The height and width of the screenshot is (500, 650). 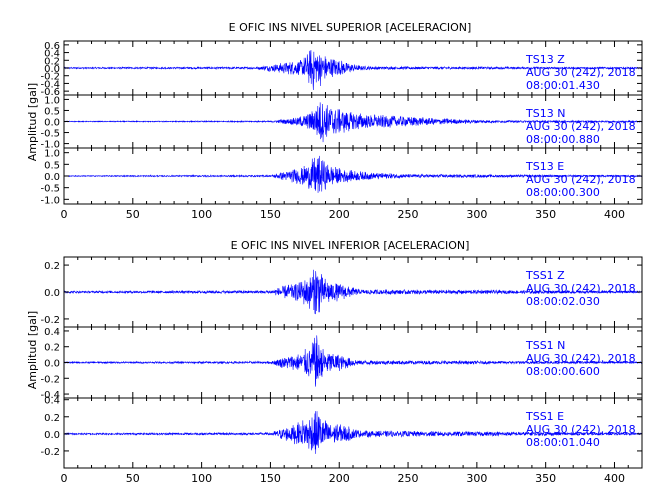 What do you see at coordinates (545, 59) in the screenshot?
I see `channel-label: TS13 Z` at bounding box center [545, 59].